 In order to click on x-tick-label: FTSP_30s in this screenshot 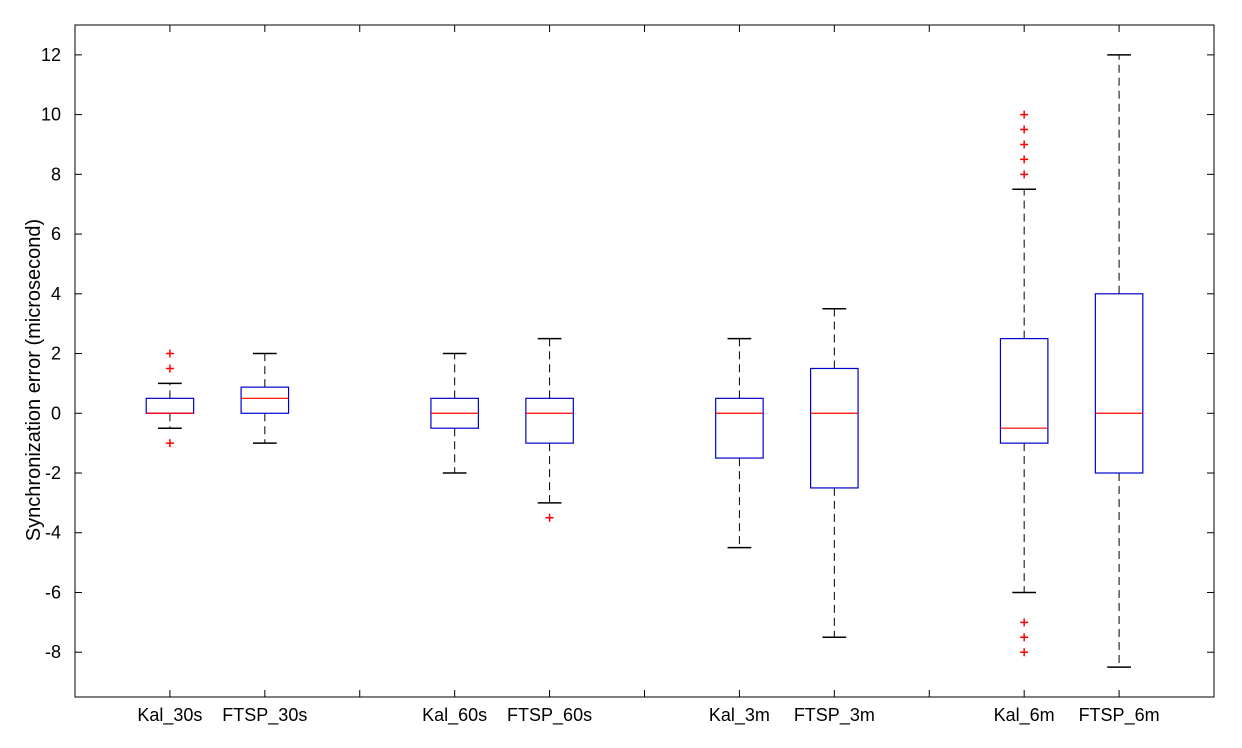, I will do `click(264, 715)`.